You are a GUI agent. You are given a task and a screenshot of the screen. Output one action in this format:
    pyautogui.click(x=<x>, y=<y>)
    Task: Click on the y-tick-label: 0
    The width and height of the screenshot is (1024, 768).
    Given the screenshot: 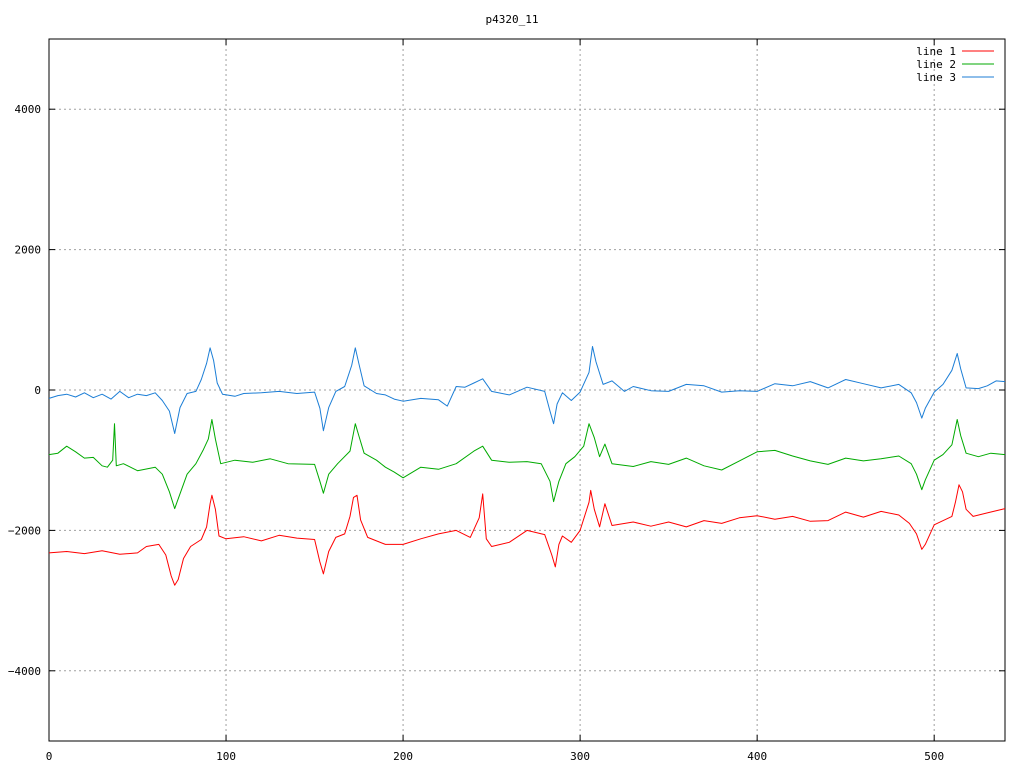 What is the action you would take?
    pyautogui.click(x=37, y=390)
    